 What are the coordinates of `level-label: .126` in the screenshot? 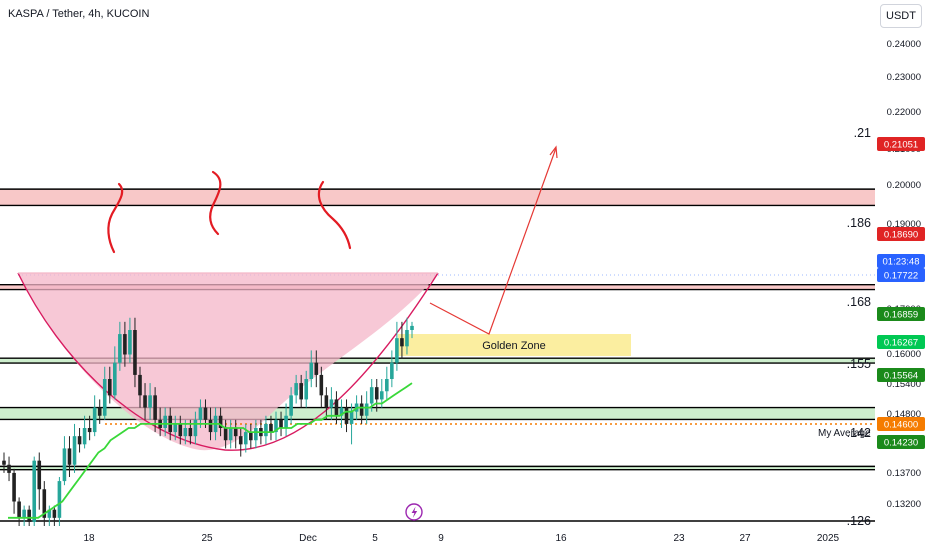 It's located at (859, 521).